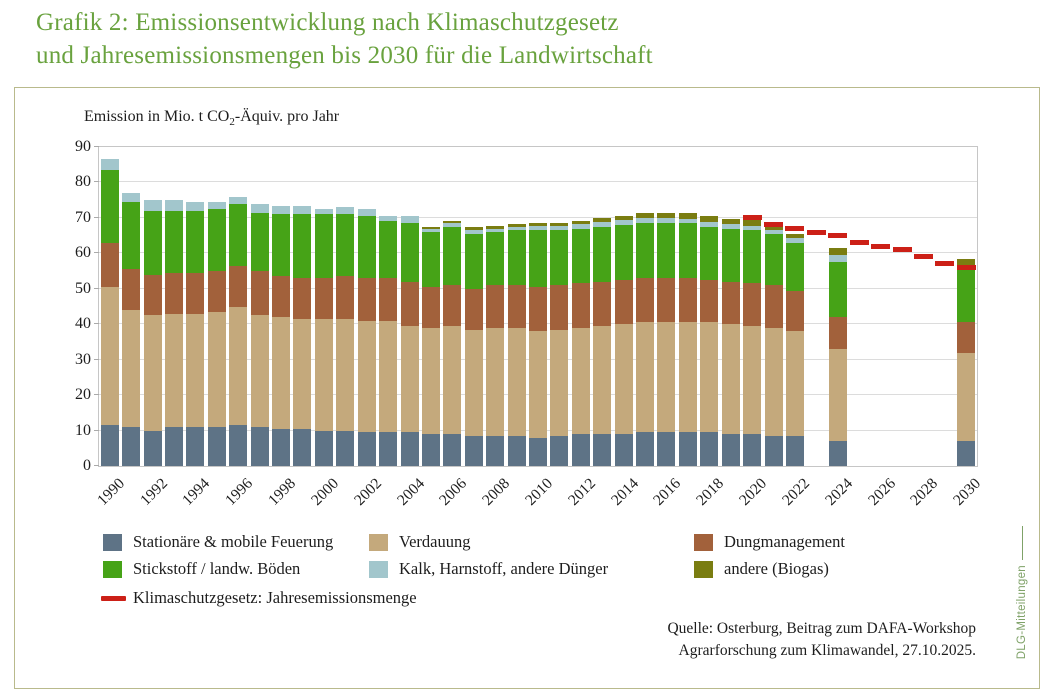 This screenshot has width=1054, height=696. Describe the element at coordinates (837, 333) in the screenshot. I see `bar-2024-segment` at that location.